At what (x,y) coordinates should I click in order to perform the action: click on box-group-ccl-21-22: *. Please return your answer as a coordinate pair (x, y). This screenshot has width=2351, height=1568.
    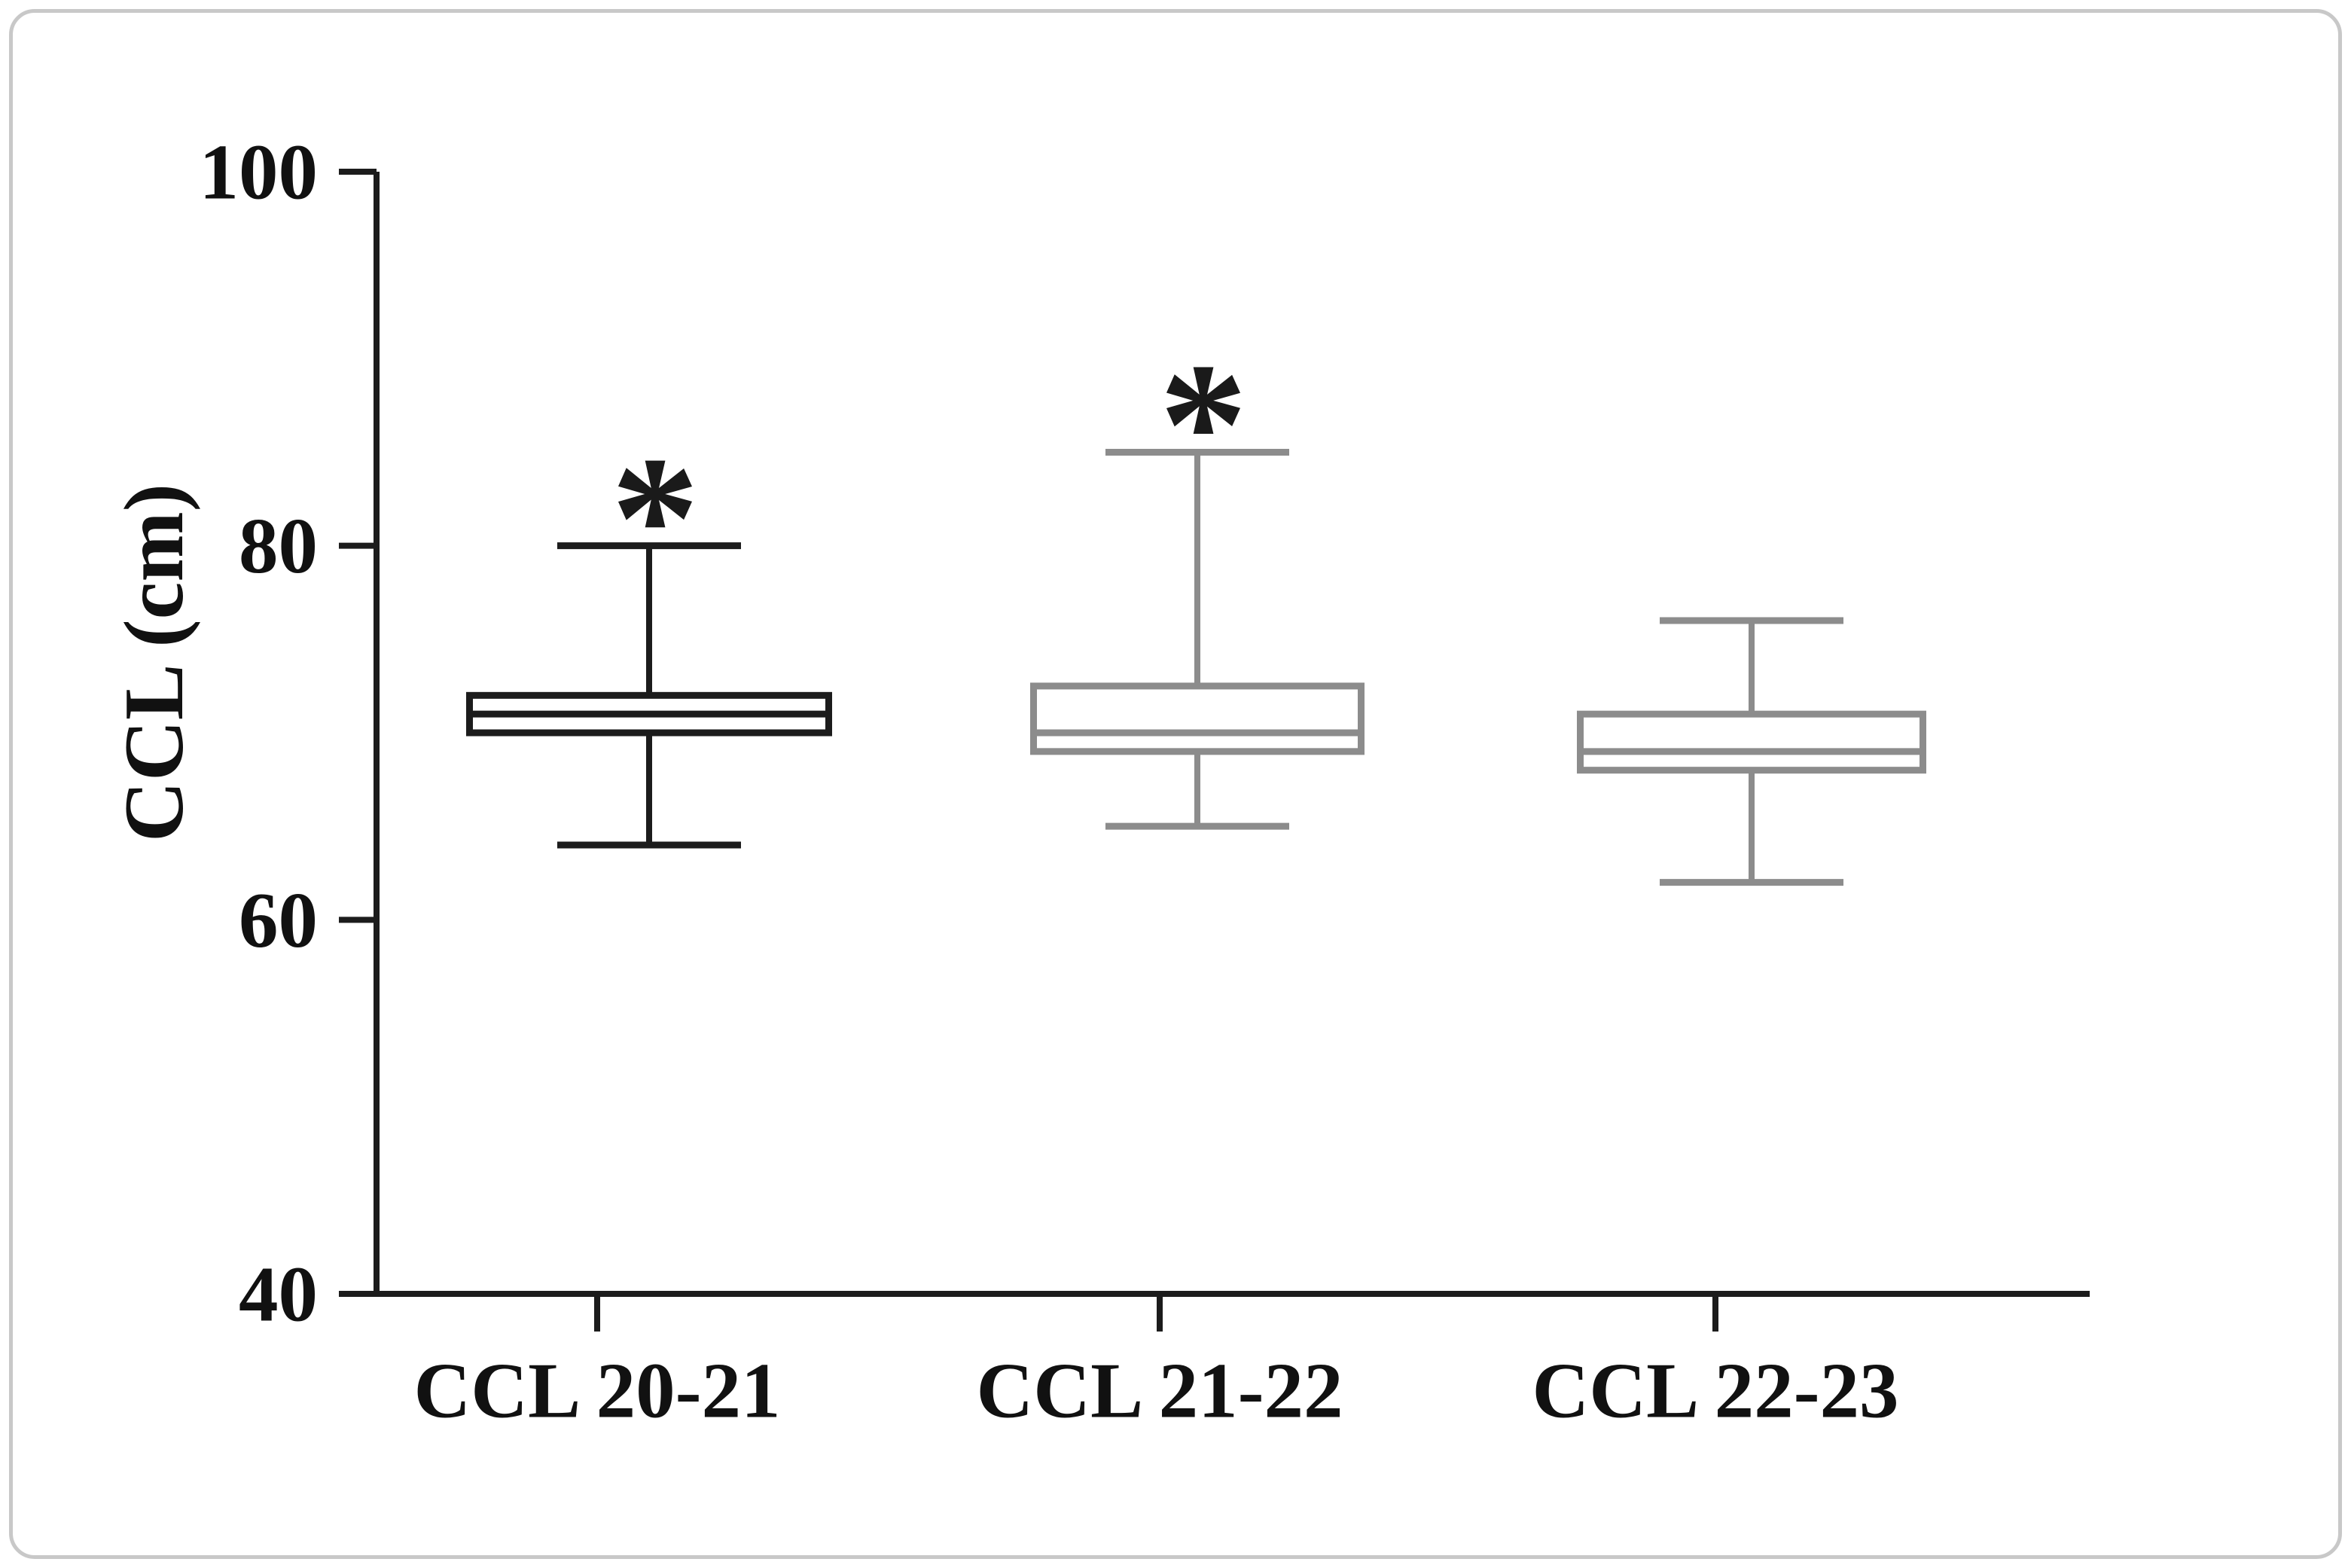
    Looking at the image, I should click on (1197, 578).